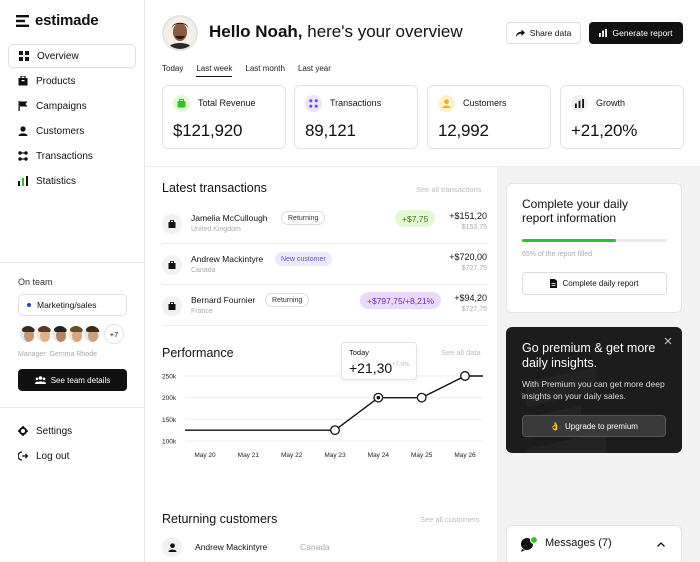 The image size is (700, 562). I want to click on messages-label: Messages (7), so click(578, 543).